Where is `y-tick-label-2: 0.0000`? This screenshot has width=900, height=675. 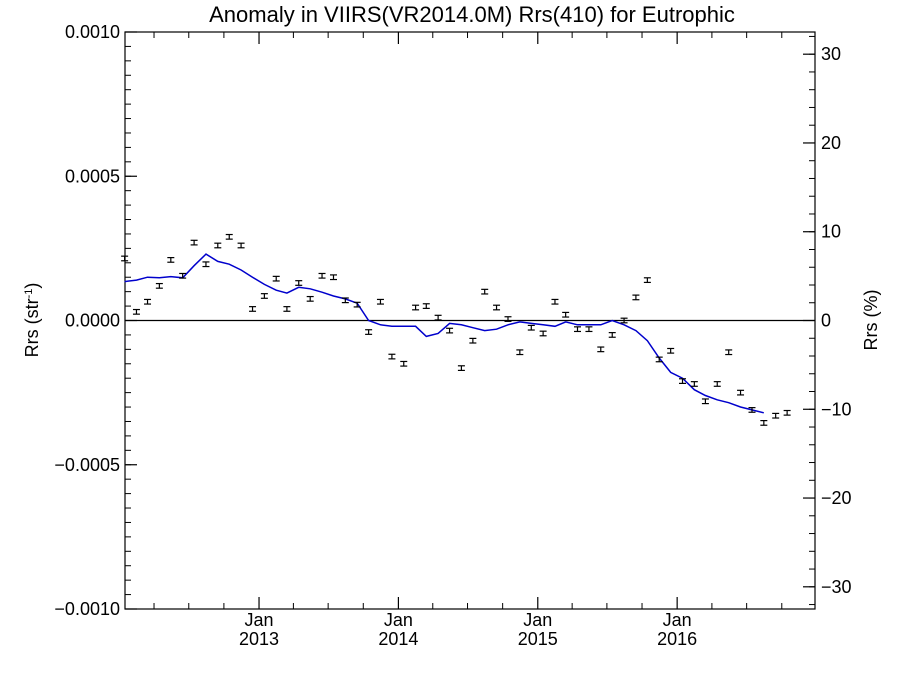
y-tick-label-2: 0.0000 is located at coordinates (92, 321).